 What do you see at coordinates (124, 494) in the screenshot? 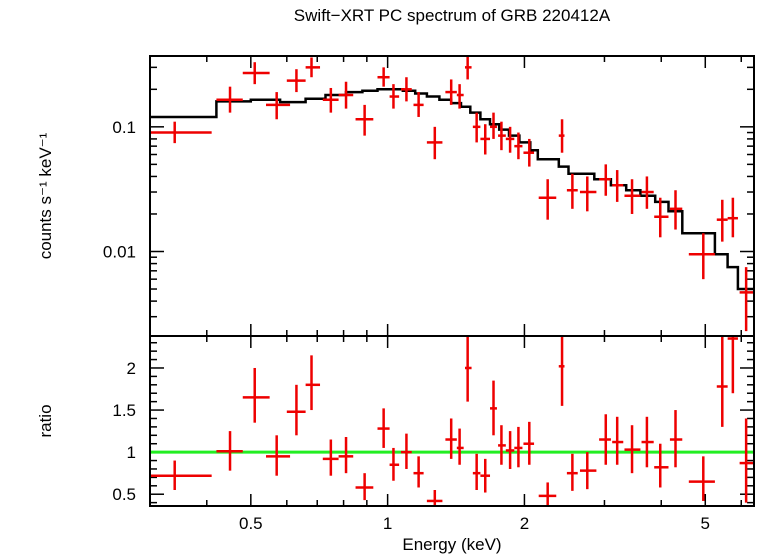
I see `bottom-y-tick-label: 0.5` at bounding box center [124, 494].